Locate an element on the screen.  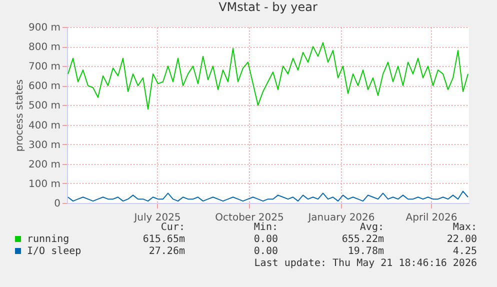
text: Min: is located at coordinates (266, 227).